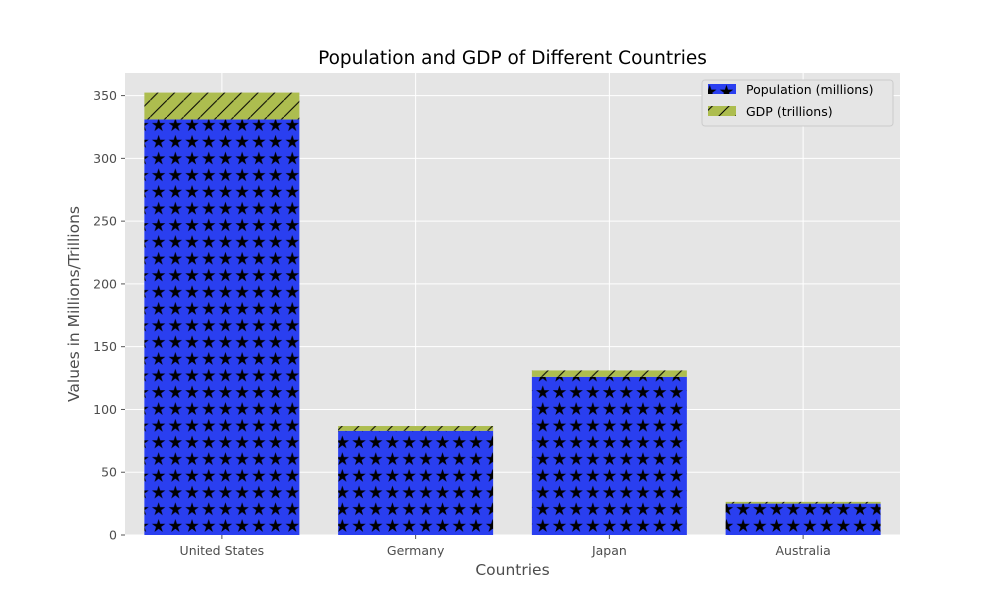  What do you see at coordinates (609, 373) in the screenshot?
I see `bar-gdp-trillions-japan` at bounding box center [609, 373].